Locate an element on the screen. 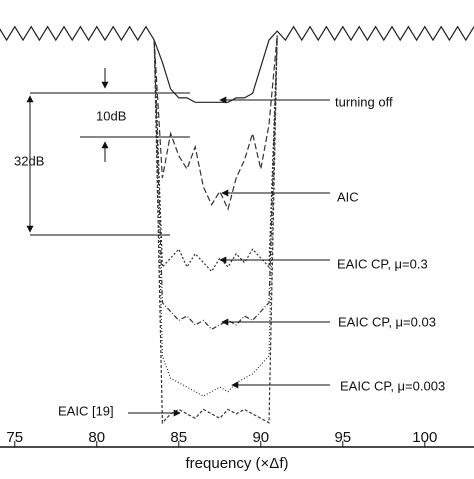 The height and width of the screenshot is (479, 474). annotation-label: AIC is located at coordinates (348, 196).